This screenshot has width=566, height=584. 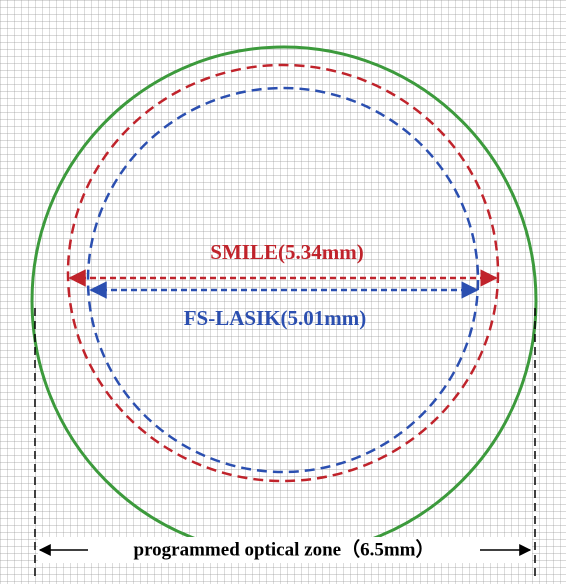 I want to click on fs-lasik-label: FS-LASIK(5.01mm), so click(x=275, y=318).